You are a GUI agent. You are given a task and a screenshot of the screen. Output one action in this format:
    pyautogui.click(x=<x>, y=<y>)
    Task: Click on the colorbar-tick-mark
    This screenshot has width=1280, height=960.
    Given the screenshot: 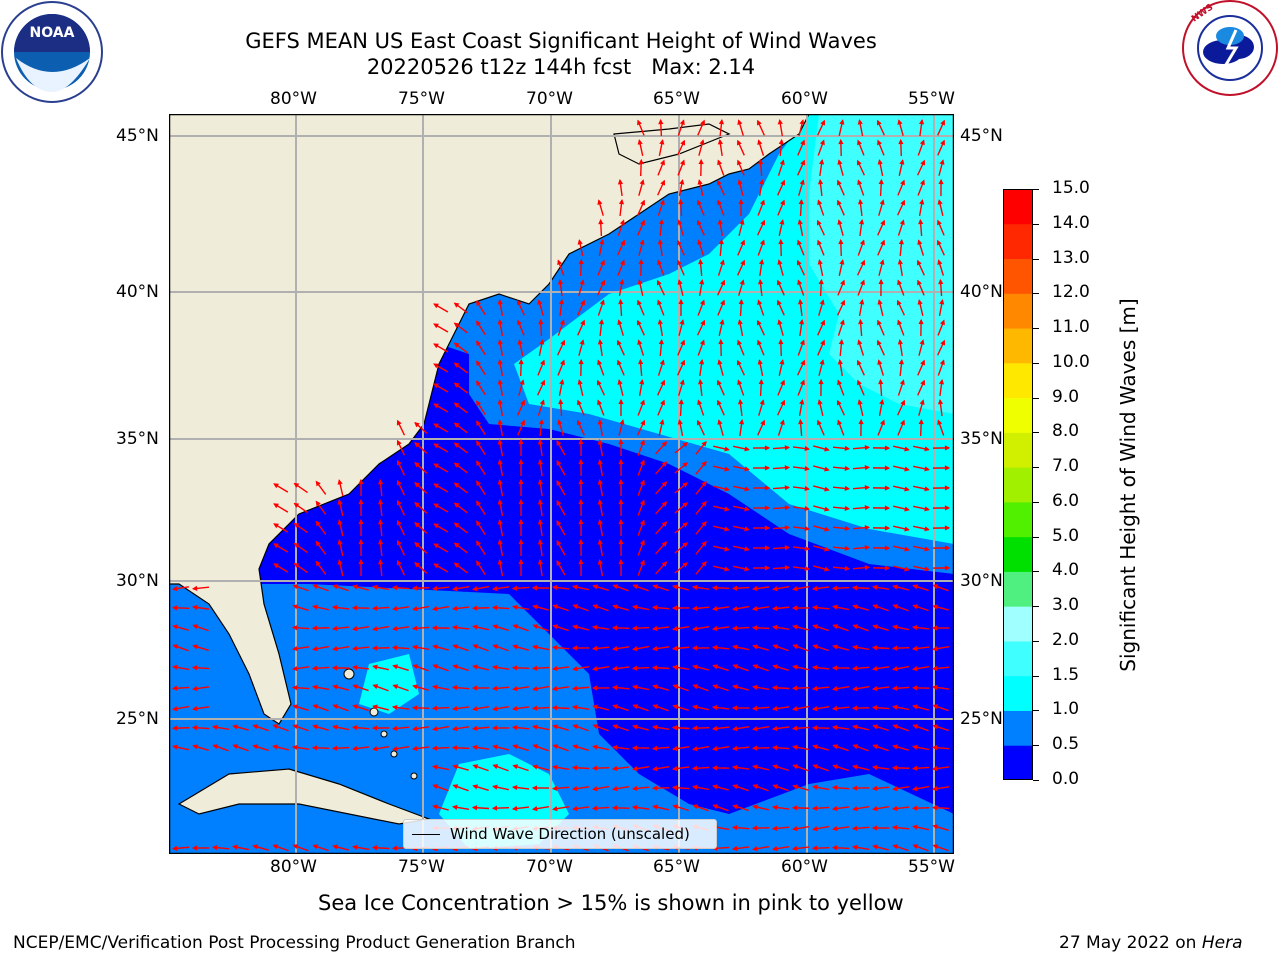 What is the action you would take?
    pyautogui.click(x=1036, y=363)
    